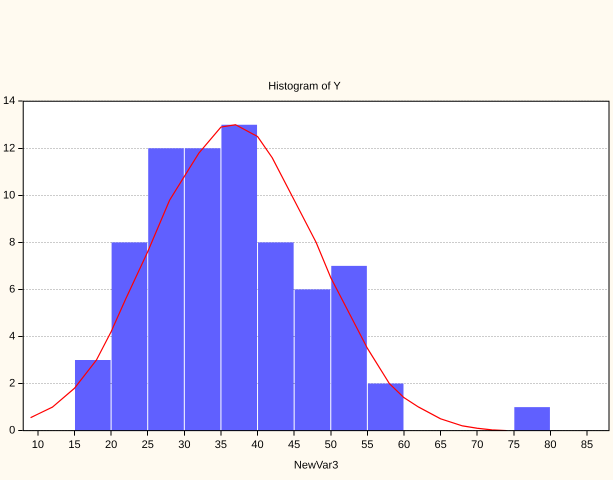  What do you see at coordinates (294, 445) in the screenshot?
I see `x-tick-label: 45` at bounding box center [294, 445].